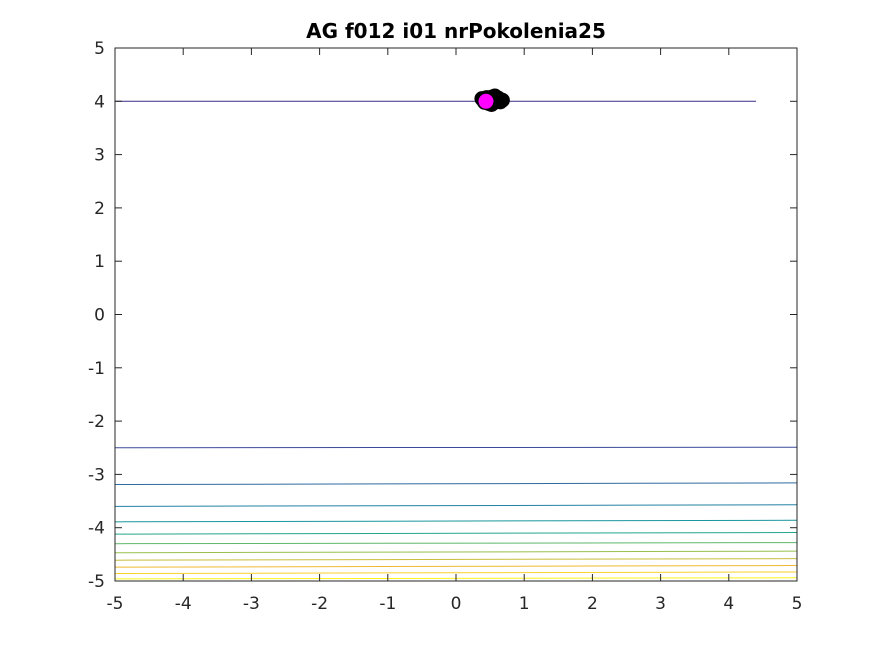 The image size is (881, 653). Describe the element at coordinates (797, 604) in the screenshot. I see `x-tick-label: 5` at that location.